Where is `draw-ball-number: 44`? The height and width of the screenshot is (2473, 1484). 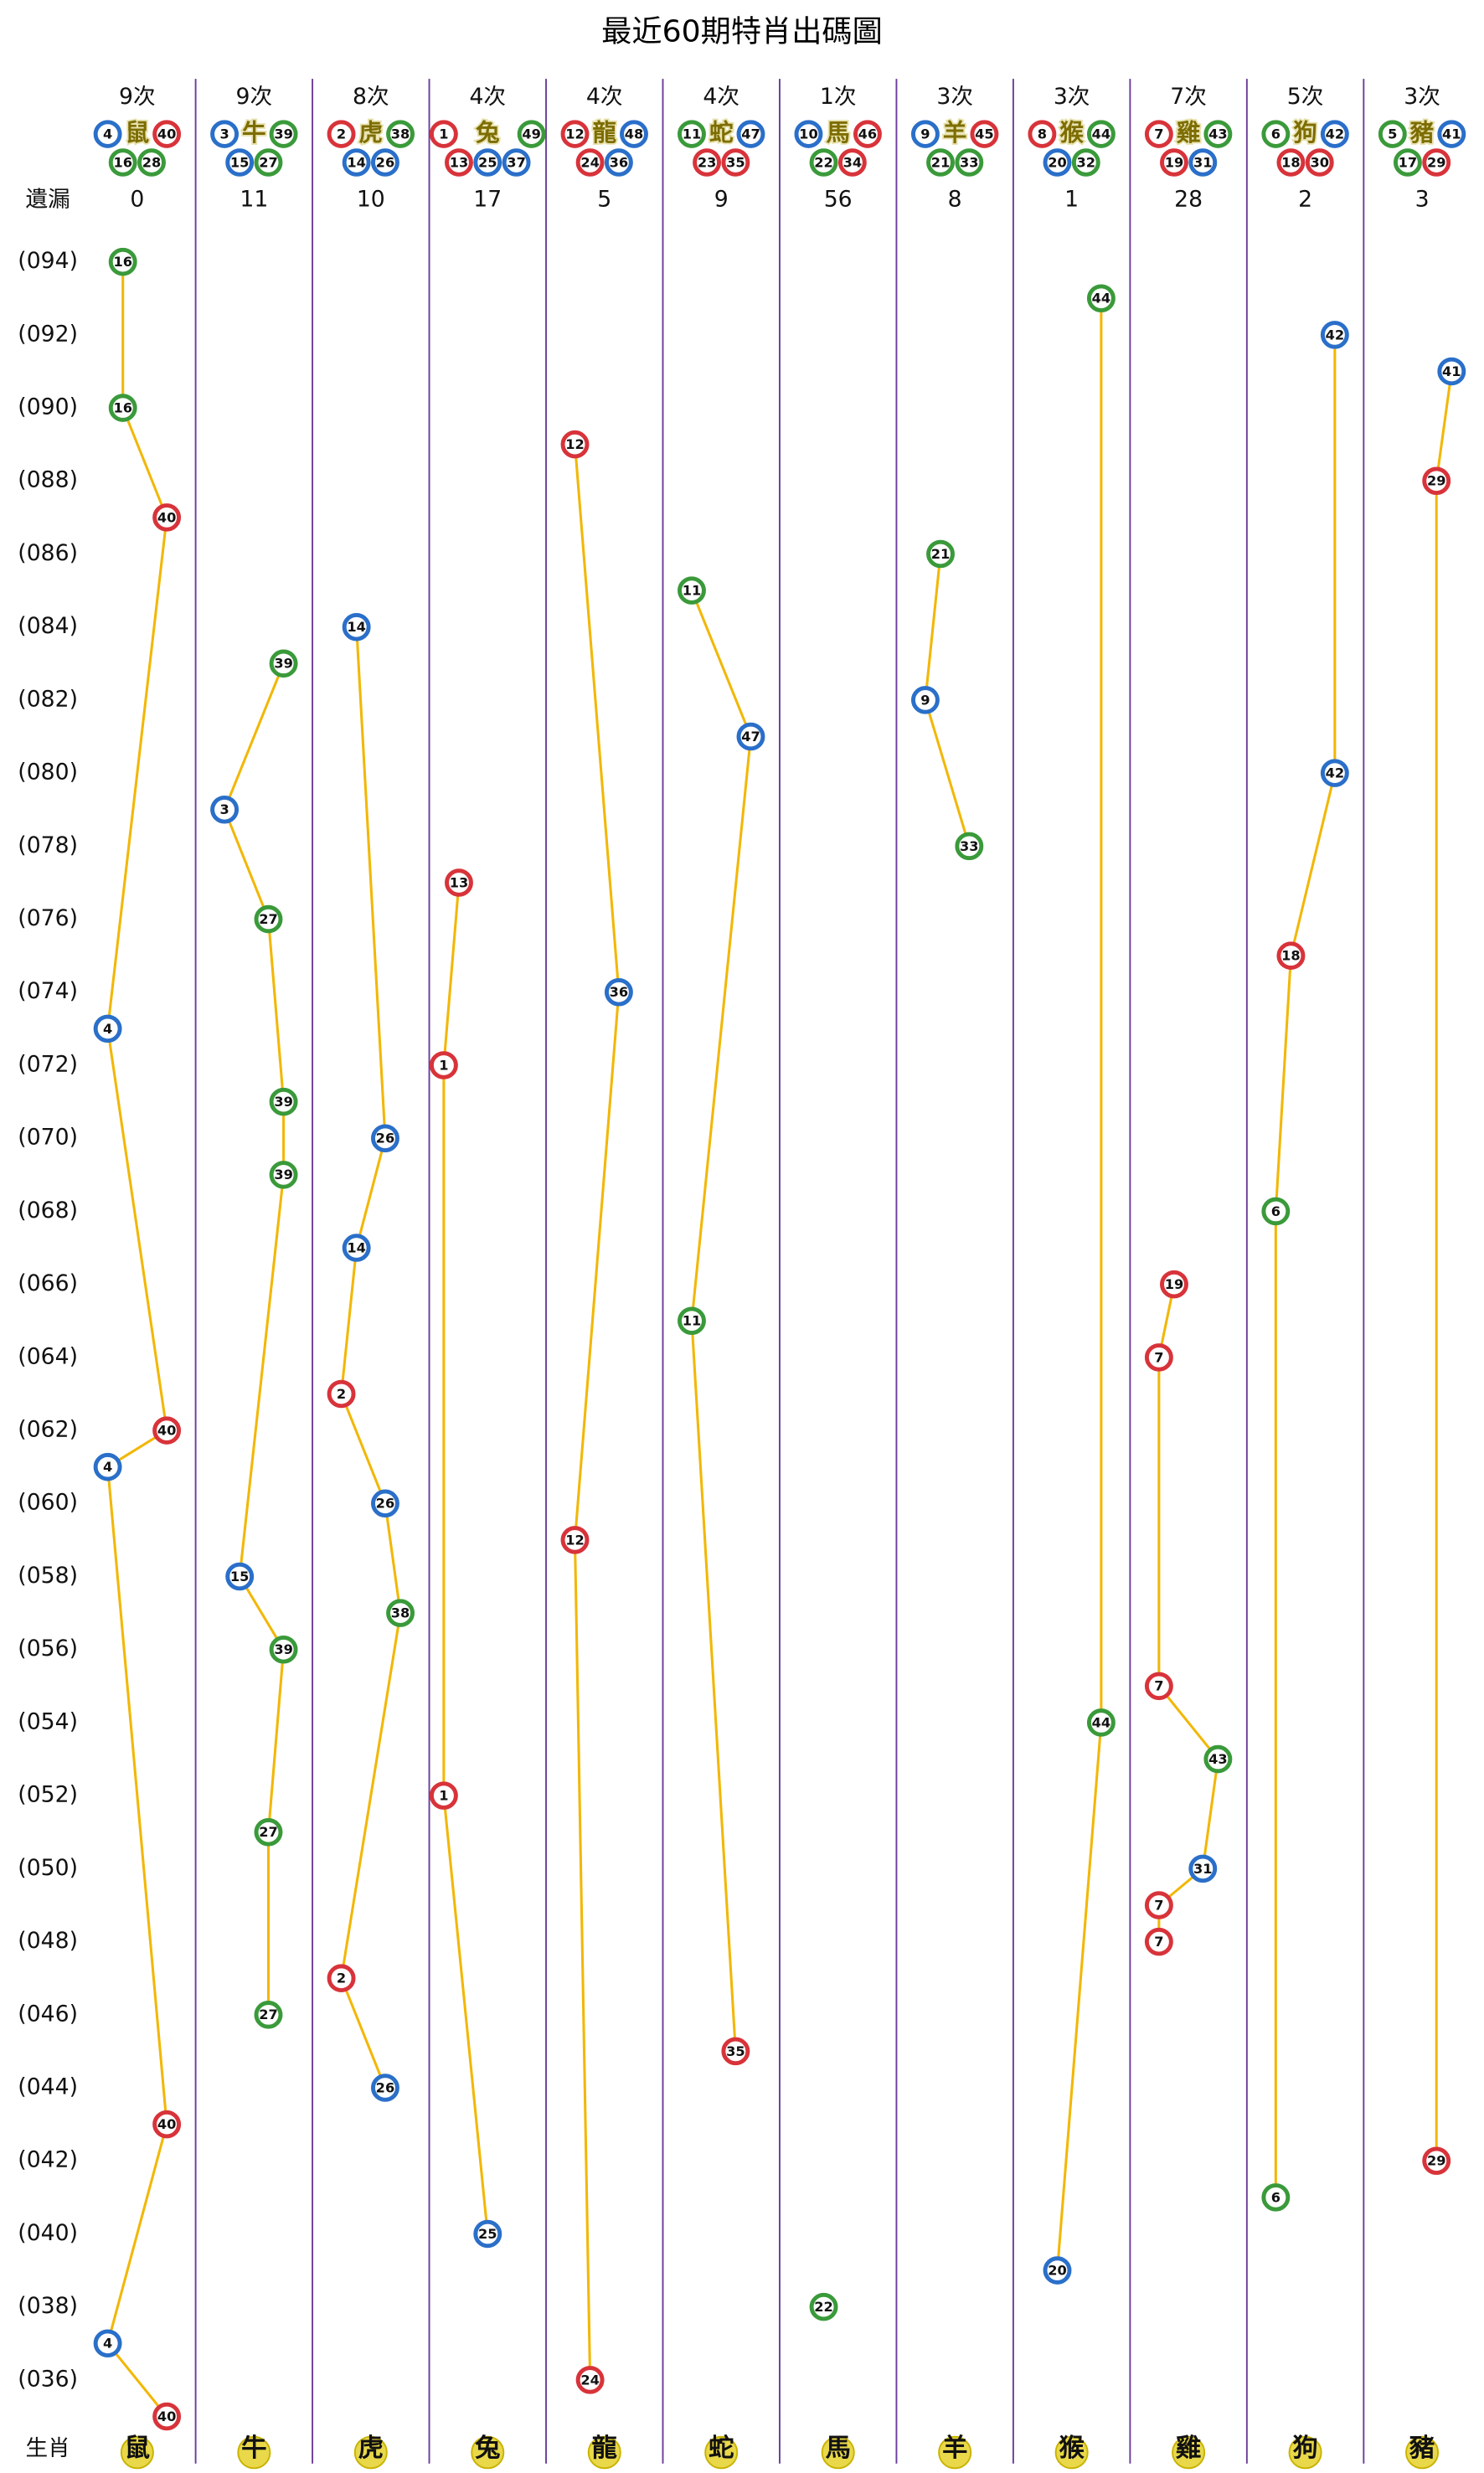
draw-ball-number: 44 is located at coordinates (1101, 1722).